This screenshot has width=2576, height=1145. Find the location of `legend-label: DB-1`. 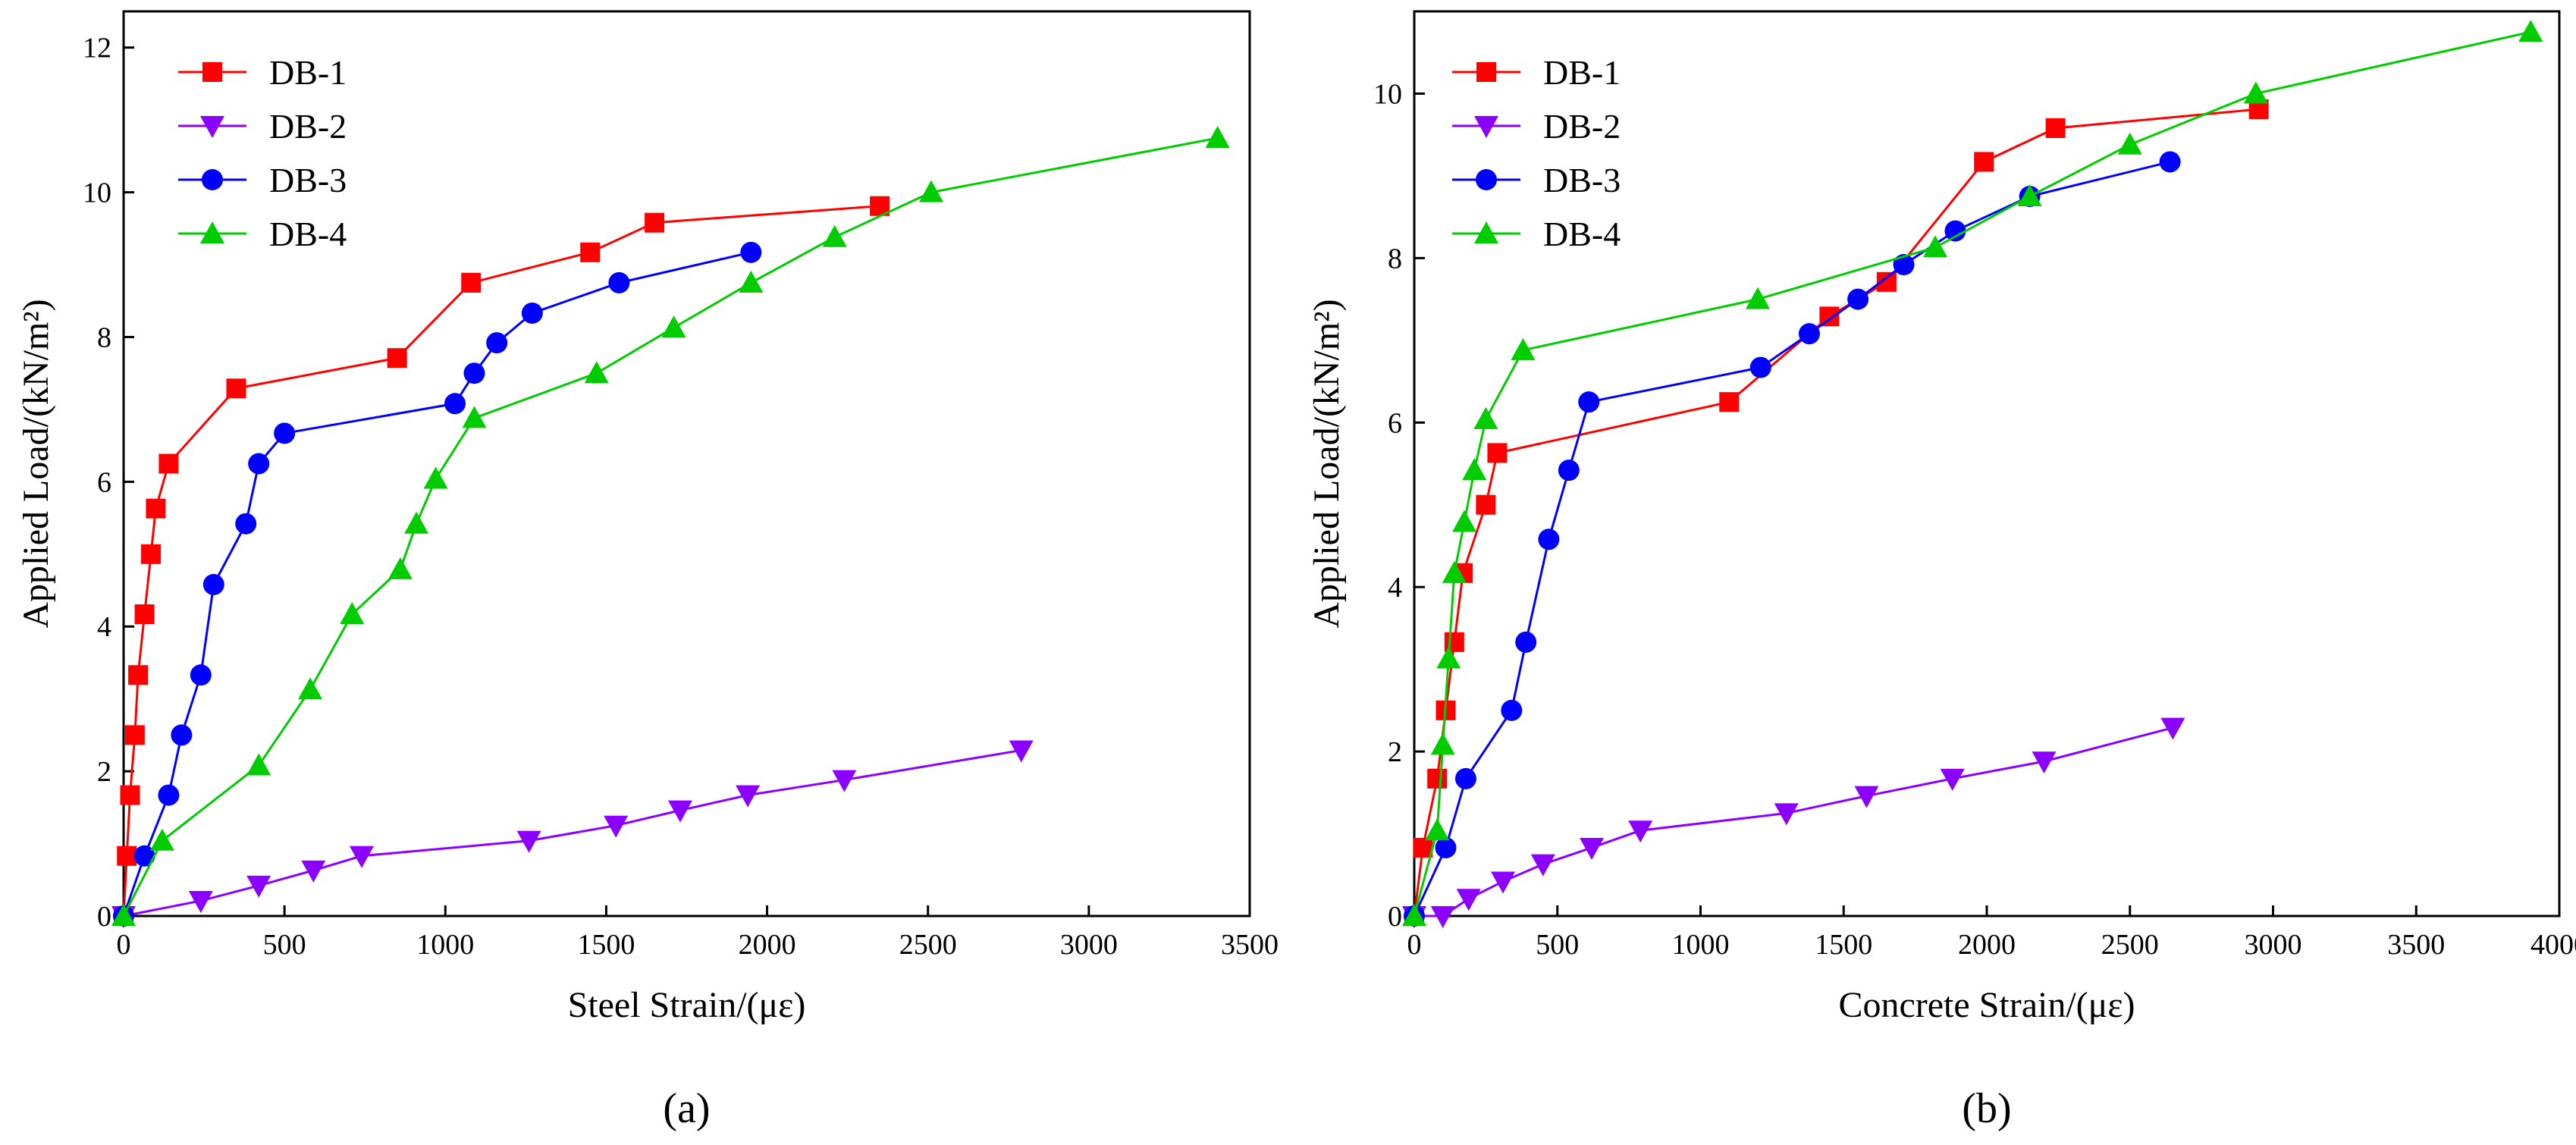

legend-label: DB-1 is located at coordinates (308, 72).